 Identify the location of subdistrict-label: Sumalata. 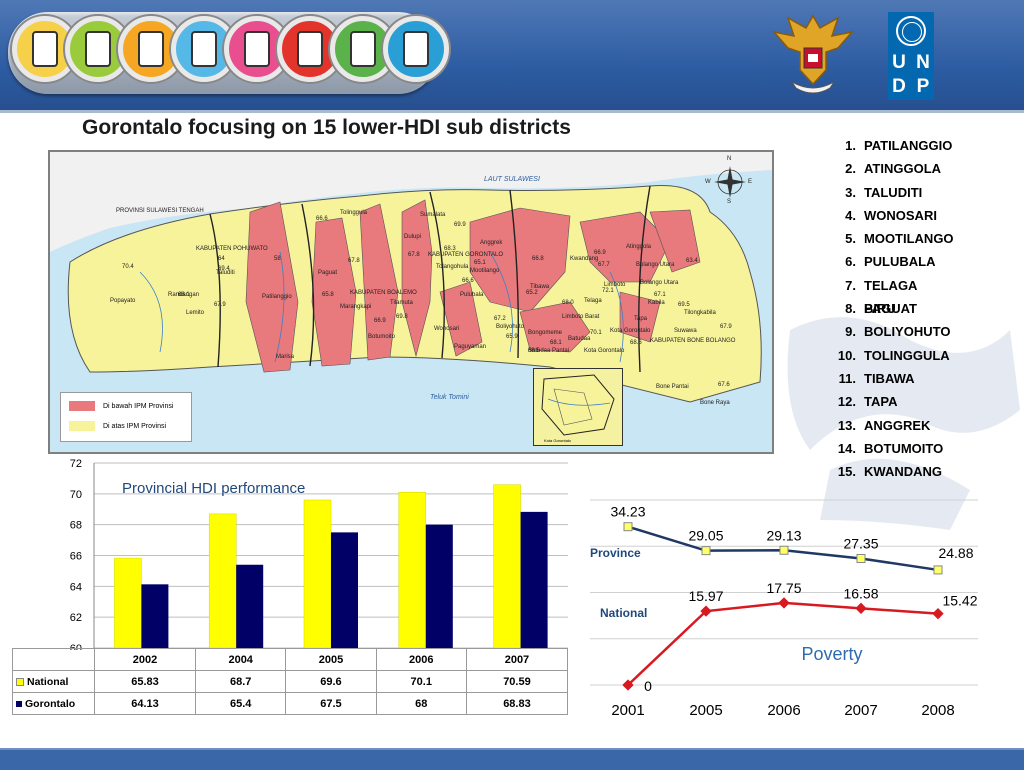
(433, 215).